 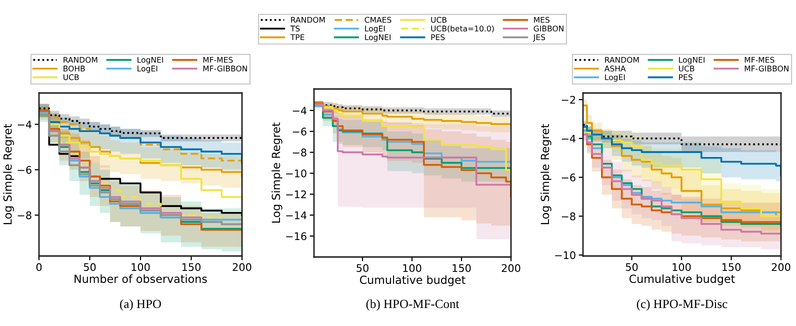 I want to click on text: (c) HPO-MF-Disc, so click(x=682, y=305).